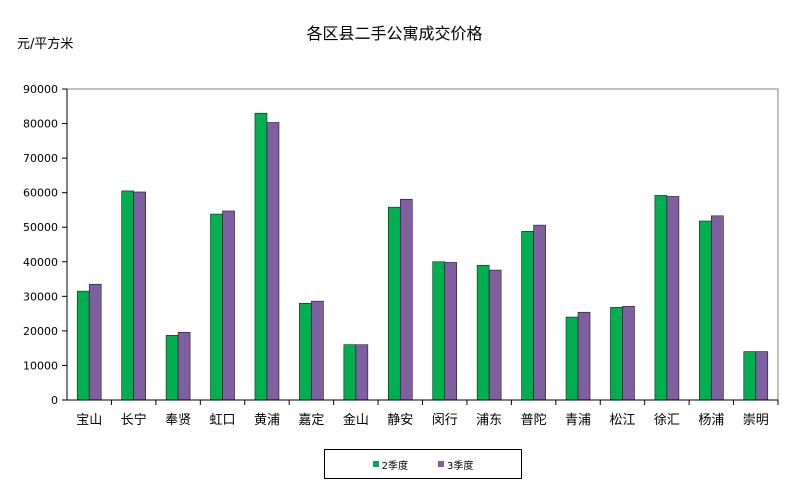 This screenshot has width=789, height=492. Describe the element at coordinates (495, 335) in the screenshot. I see `bar-2-浦东` at that location.